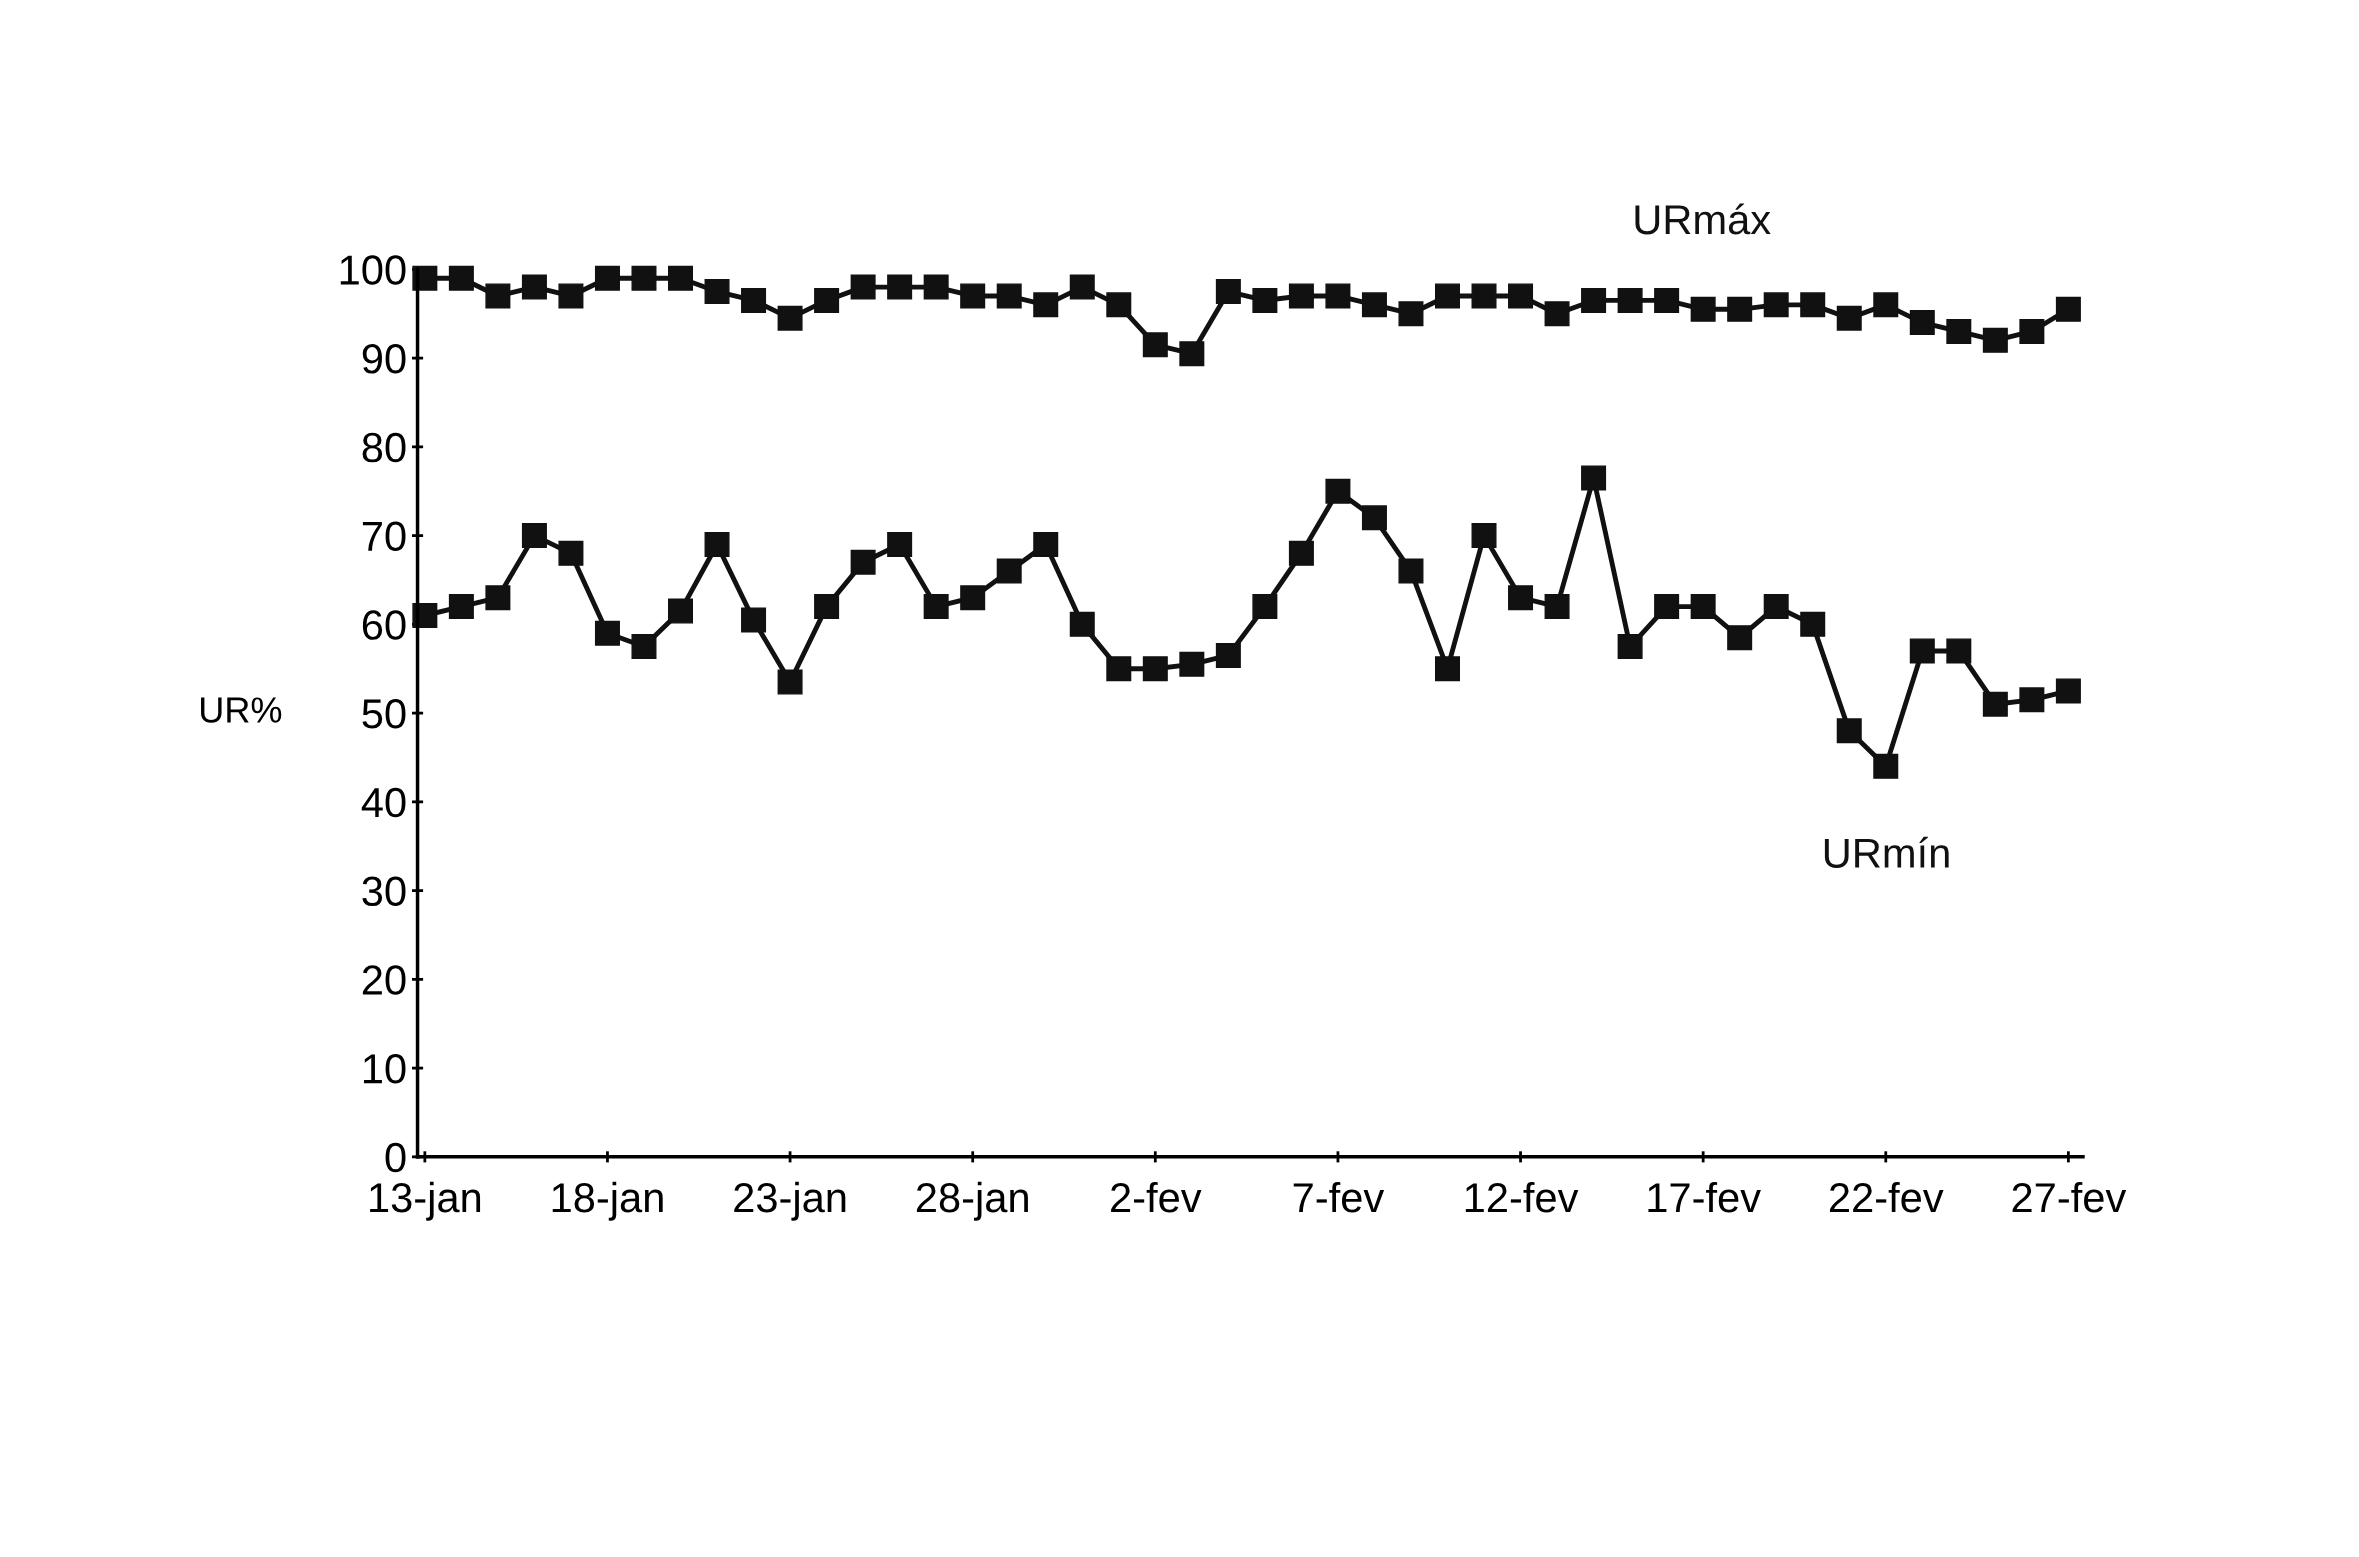 This screenshot has width=2359, height=1557. Describe the element at coordinates (384, 625) in the screenshot. I see `y-tick-label: 60` at that location.